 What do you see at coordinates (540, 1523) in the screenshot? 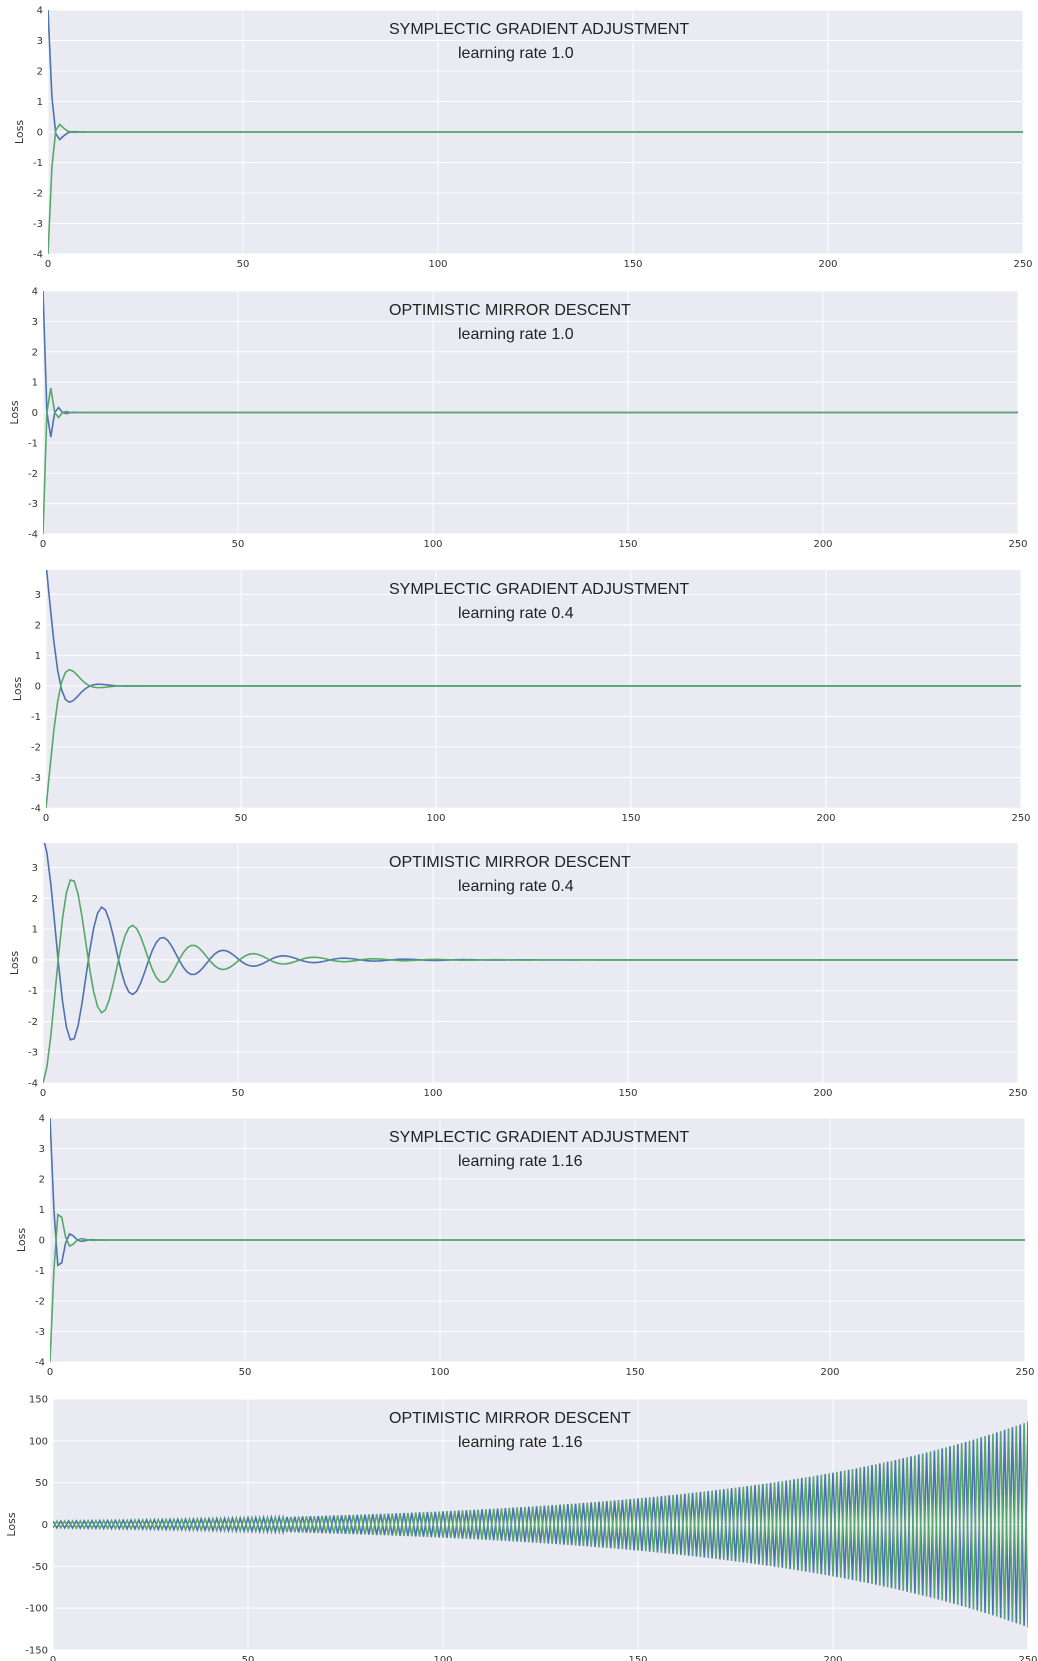
I see `series-1-line` at bounding box center [540, 1523].